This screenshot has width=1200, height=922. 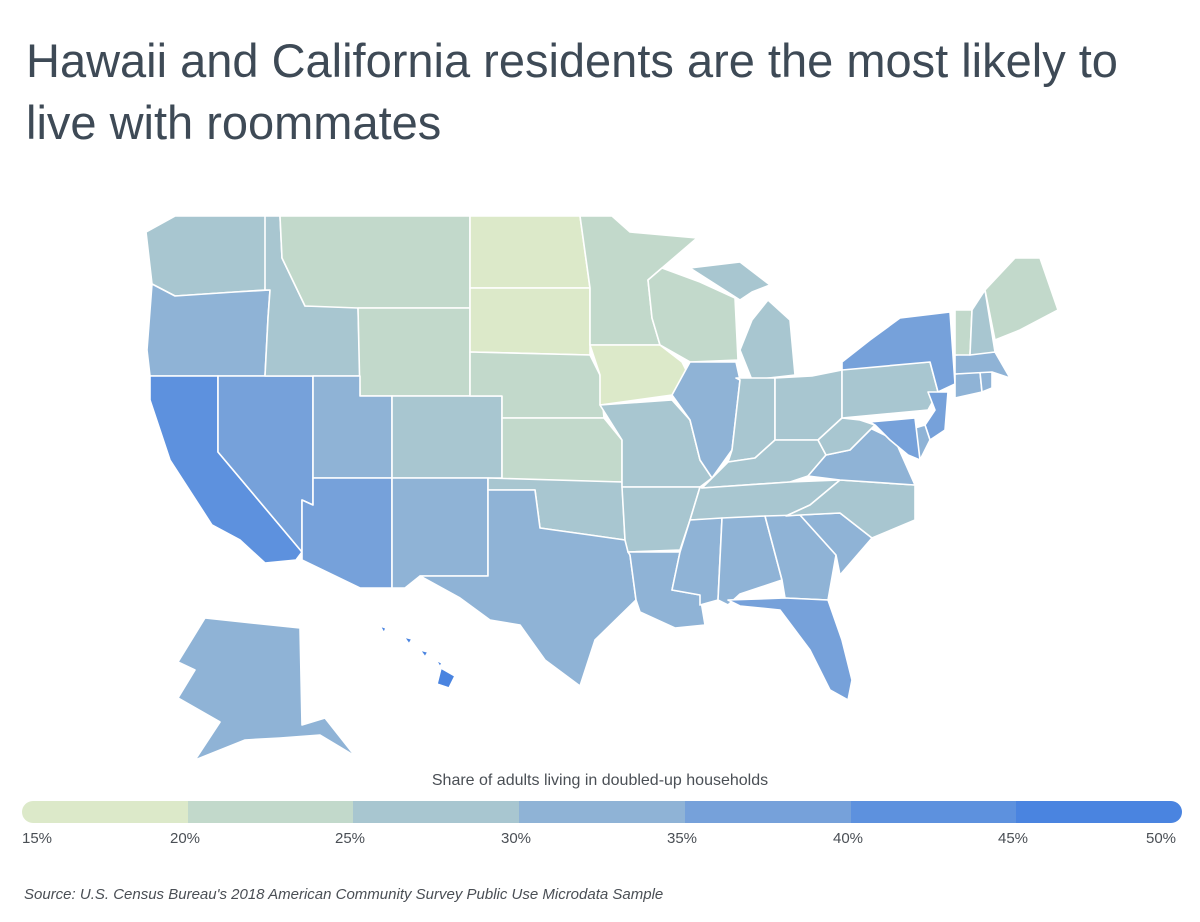 What do you see at coordinates (1021, 299) in the screenshot?
I see `state-maine` at bounding box center [1021, 299].